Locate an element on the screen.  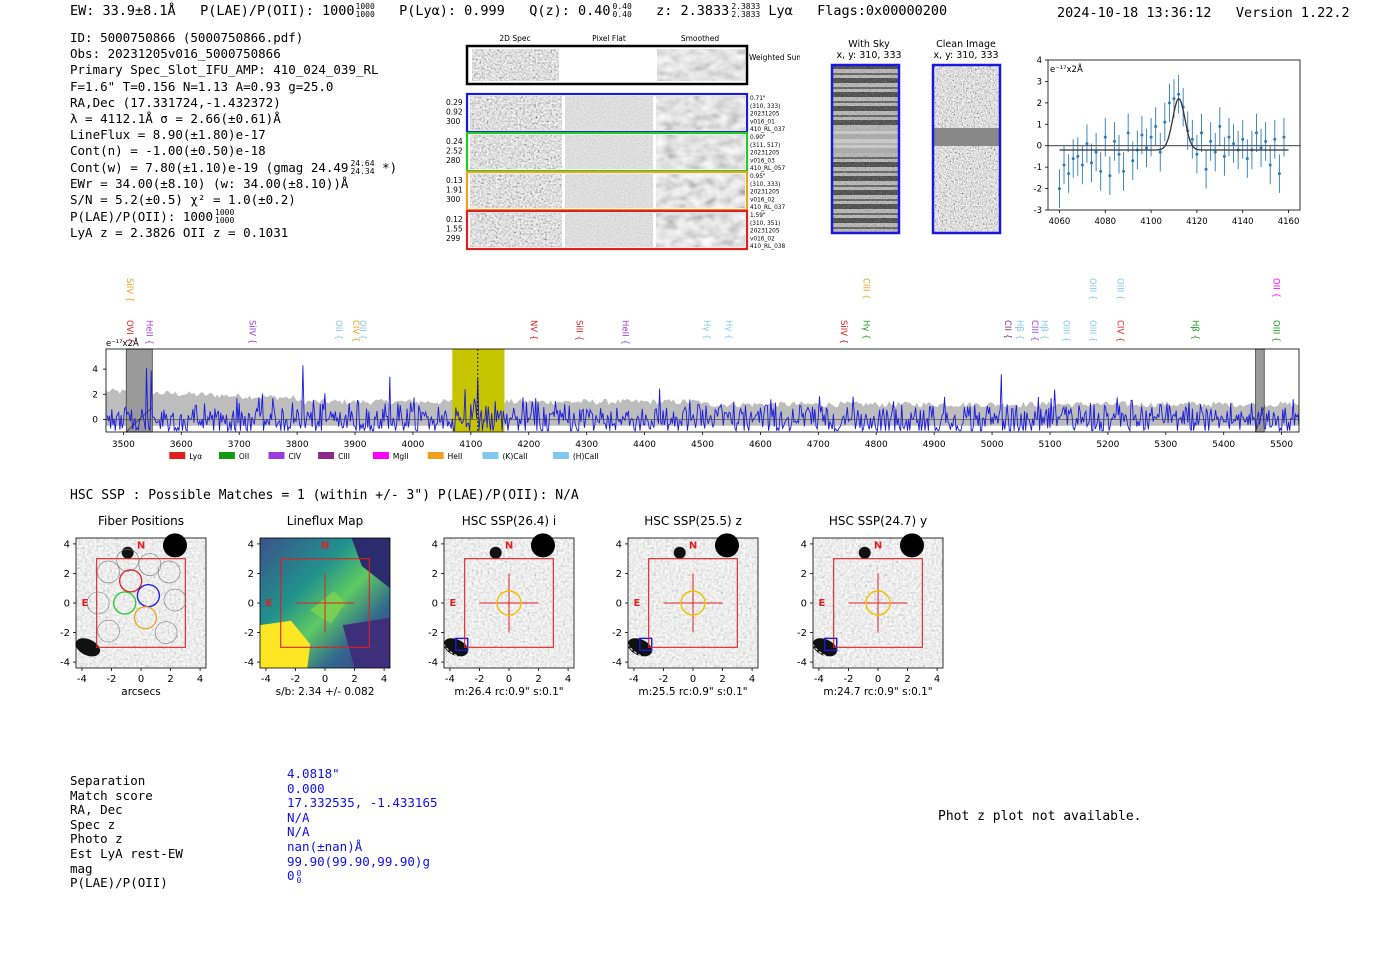
spectrum-xtick-label: 4500 is located at coordinates (702, 445).